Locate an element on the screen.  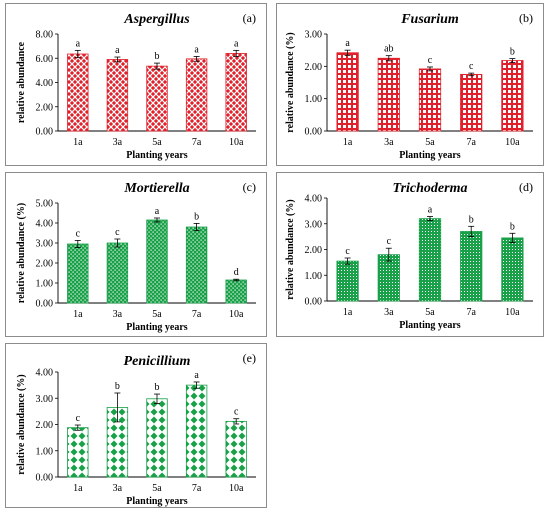
chart-title: Fusarium is located at coordinates (429, 19).